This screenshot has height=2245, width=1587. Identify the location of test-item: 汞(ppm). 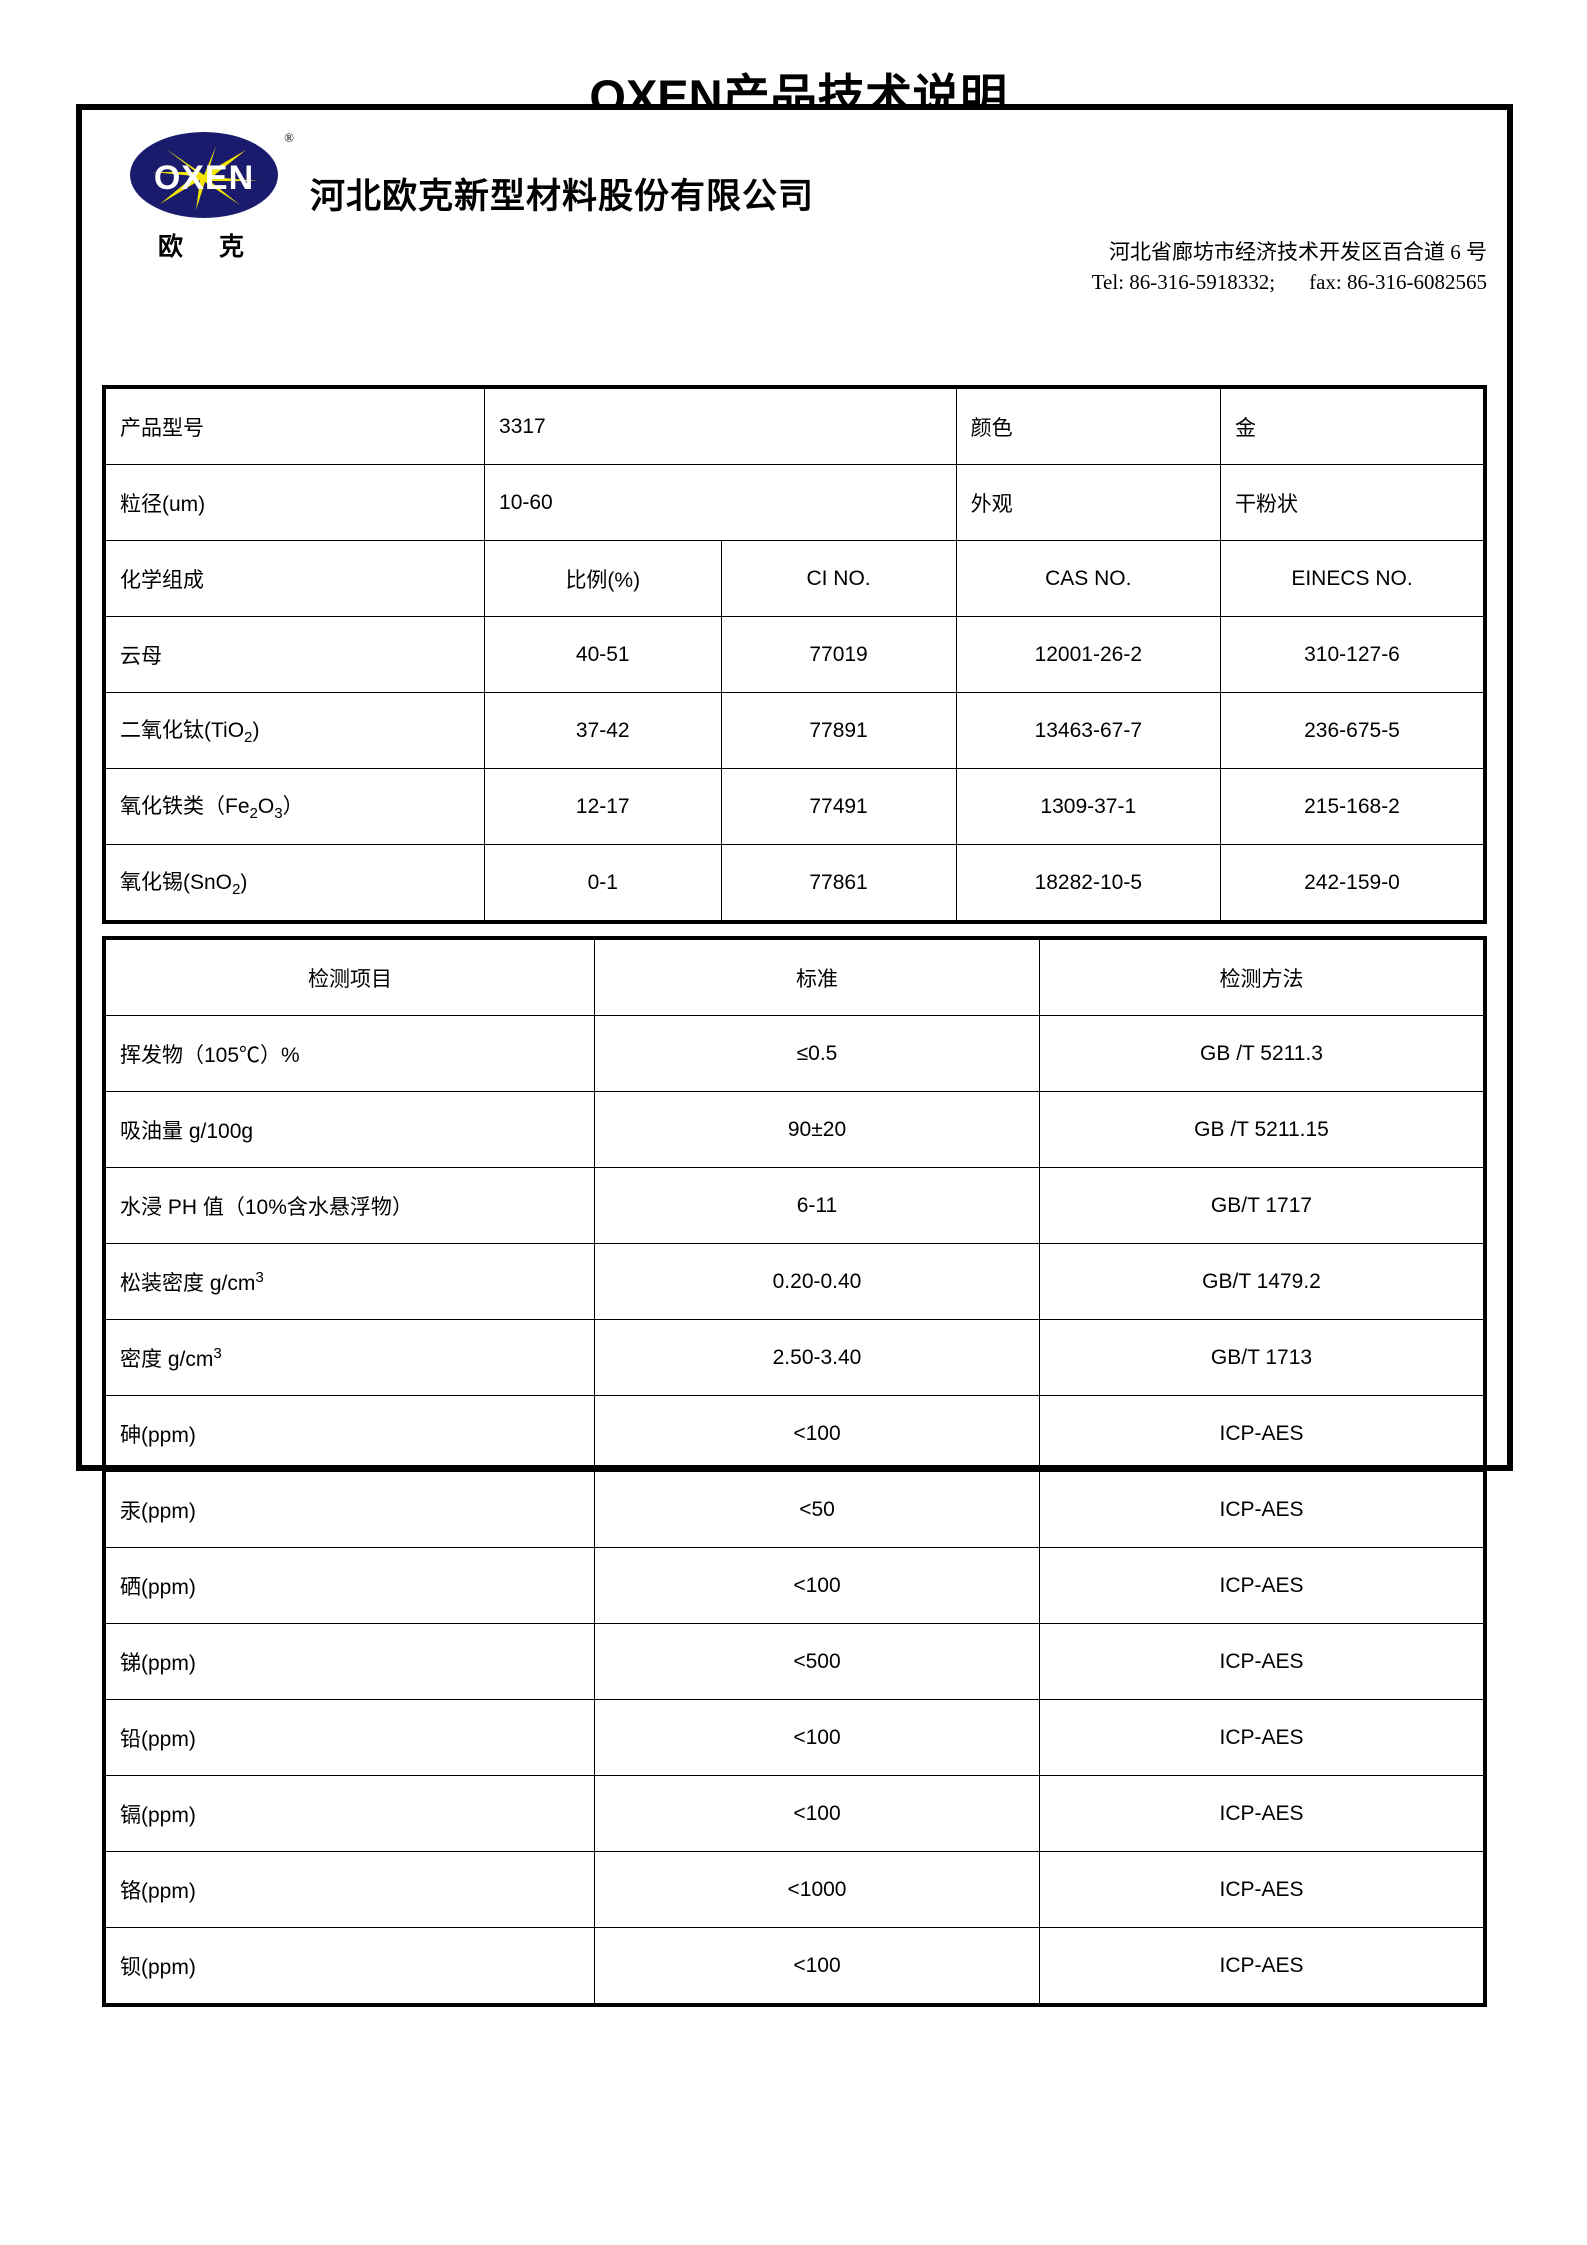
(350, 1509).